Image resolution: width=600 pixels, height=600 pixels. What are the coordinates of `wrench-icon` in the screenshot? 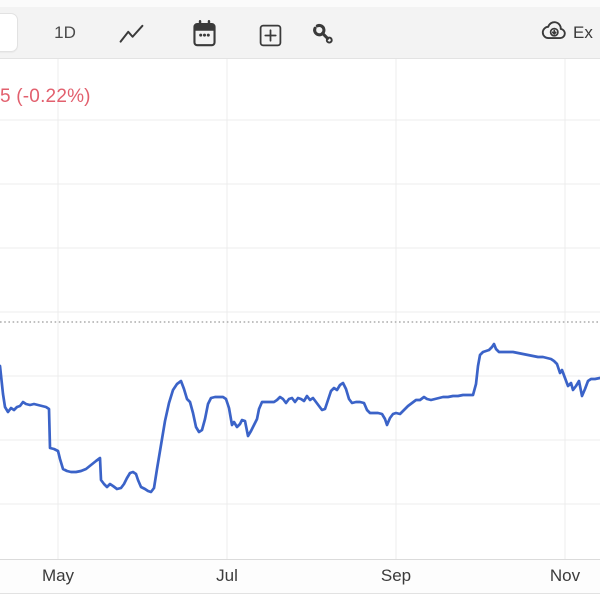 It's located at (323, 35).